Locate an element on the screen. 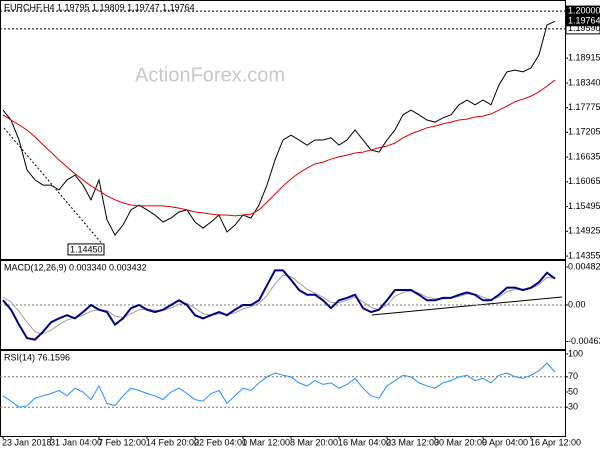 The width and height of the screenshot is (600, 450). y-tick-label: 1.14355 is located at coordinates (584, 255).